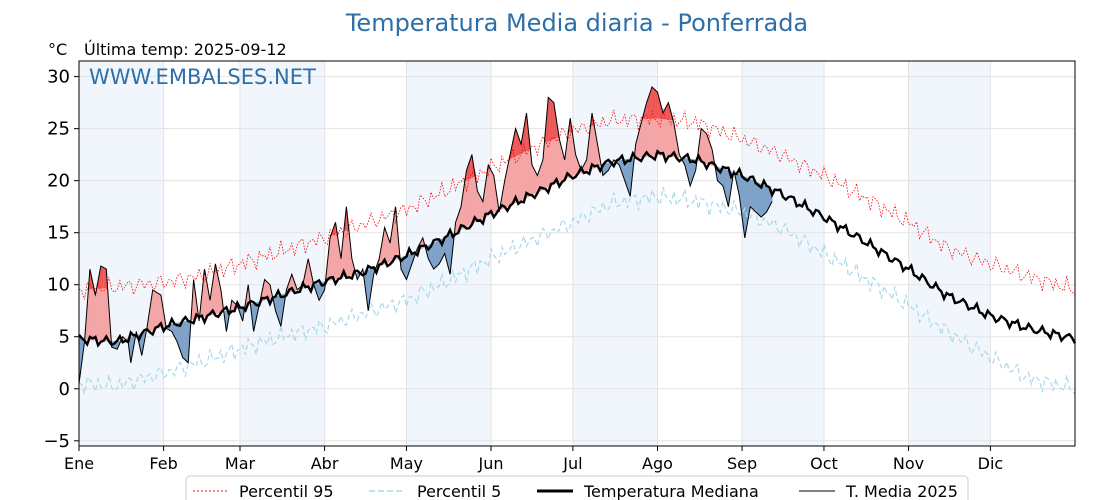 The height and width of the screenshot is (500, 1120). I want to click on x-tick-label: Oct, so click(824, 463).